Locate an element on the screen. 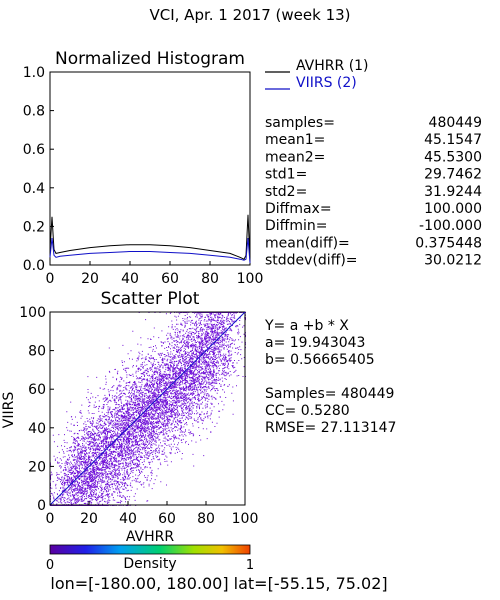 This screenshot has width=500, height=600. legend: AVHRR (1) VIIRS (2) is located at coordinates (317, 74).